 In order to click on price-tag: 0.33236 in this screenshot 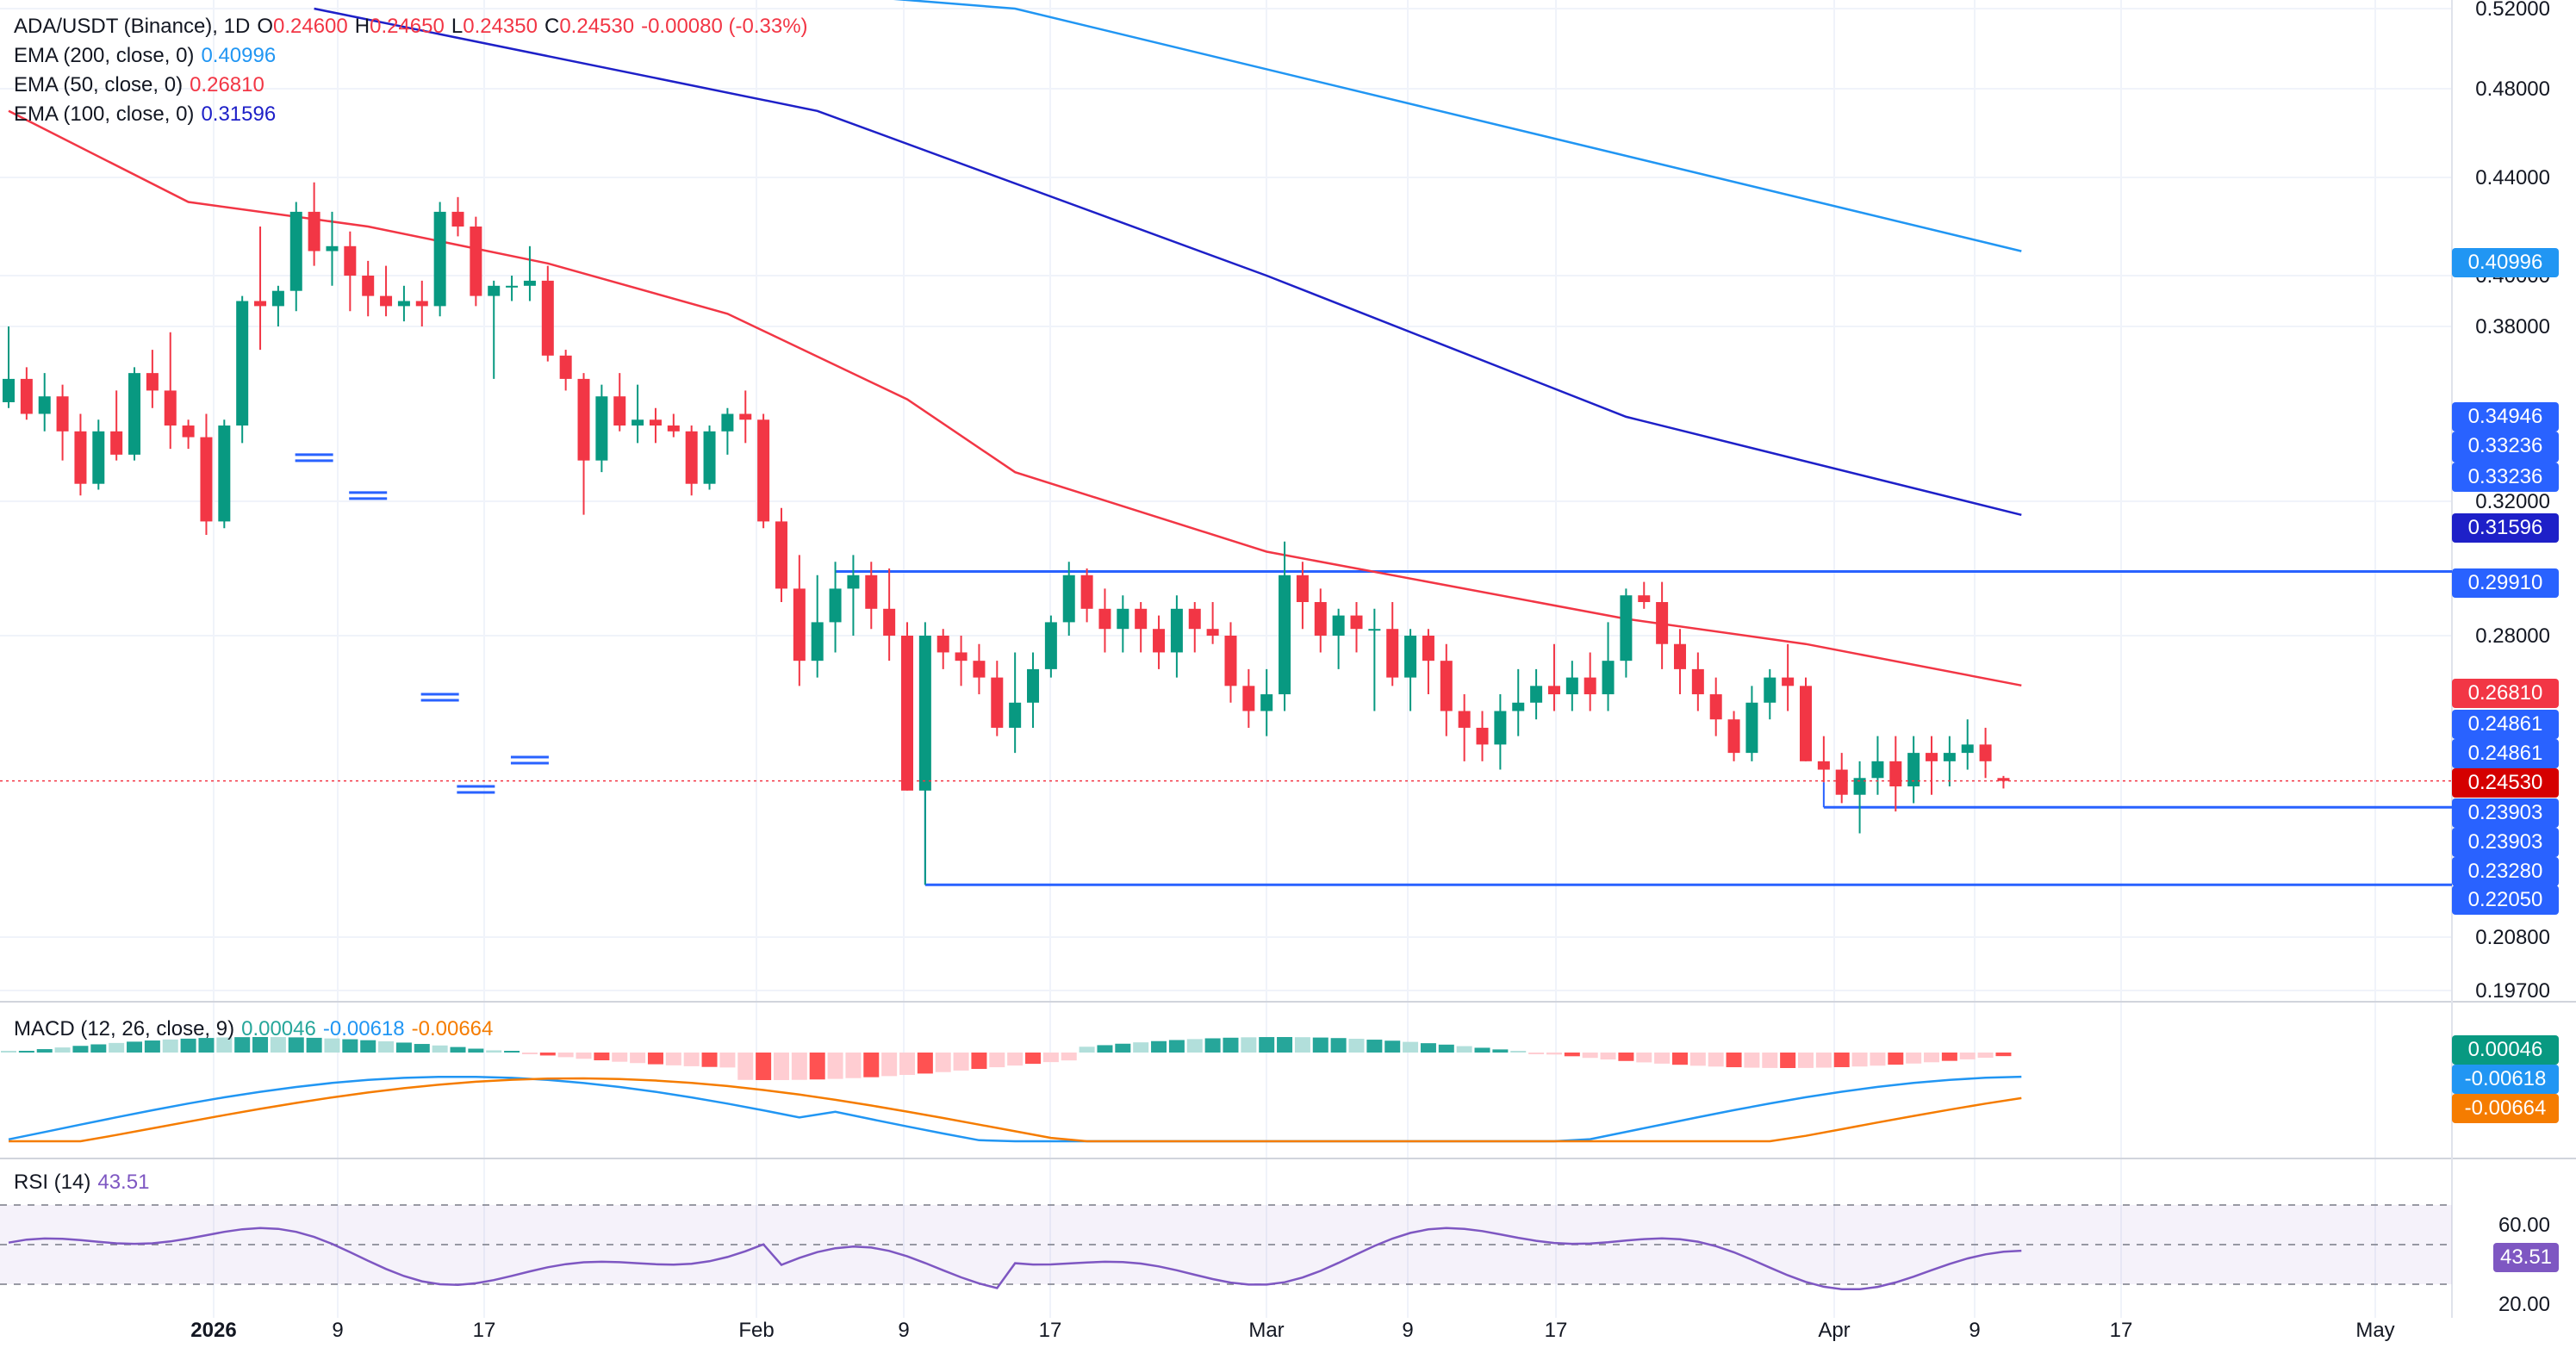, I will do `click(2506, 477)`.